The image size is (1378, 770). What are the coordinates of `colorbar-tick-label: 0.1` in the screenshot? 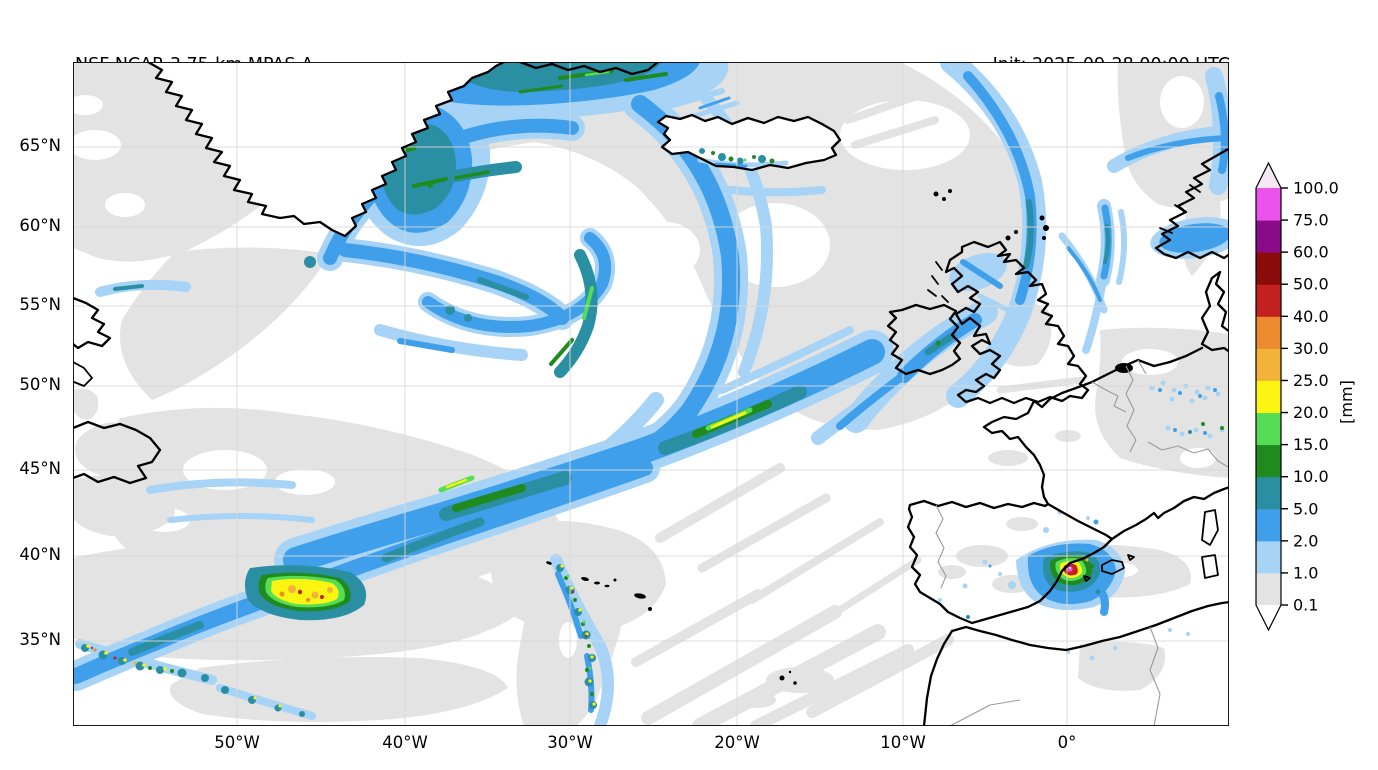 It's located at (1305, 605).